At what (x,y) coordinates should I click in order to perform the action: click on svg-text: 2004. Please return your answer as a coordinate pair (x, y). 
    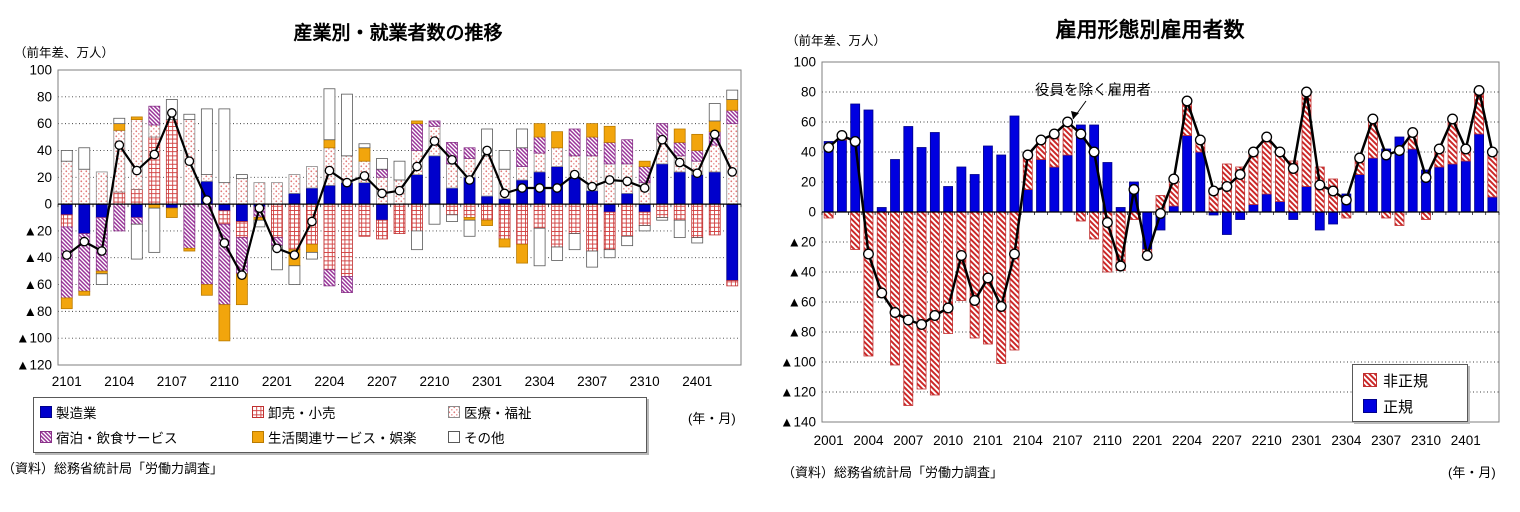
    Looking at the image, I should click on (868, 440).